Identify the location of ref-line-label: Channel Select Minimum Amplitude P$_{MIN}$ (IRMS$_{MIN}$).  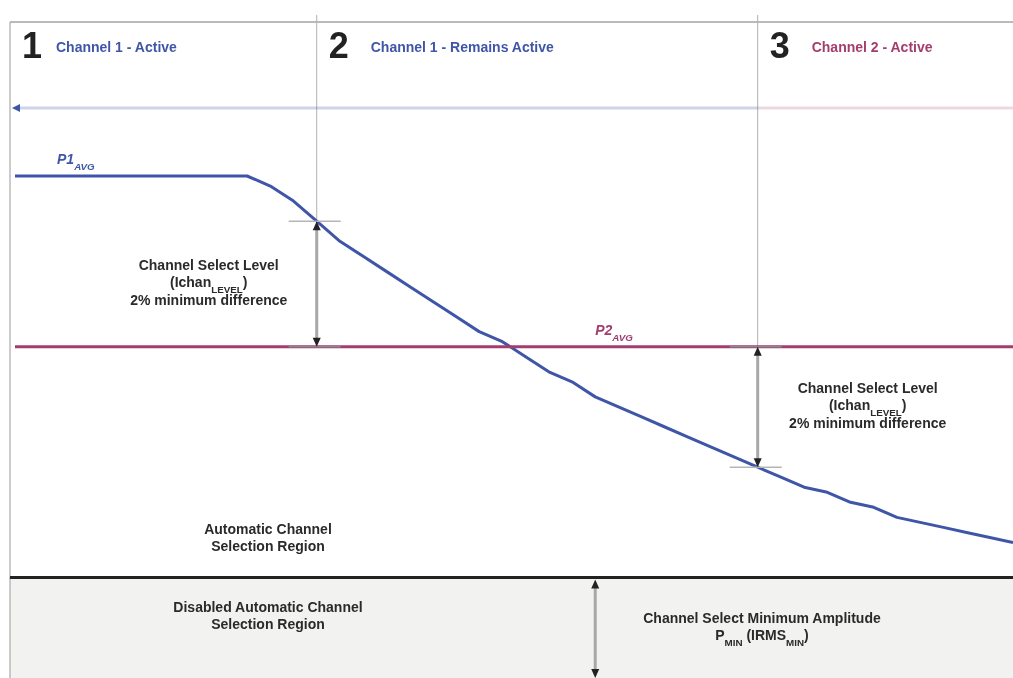
(762, 628).